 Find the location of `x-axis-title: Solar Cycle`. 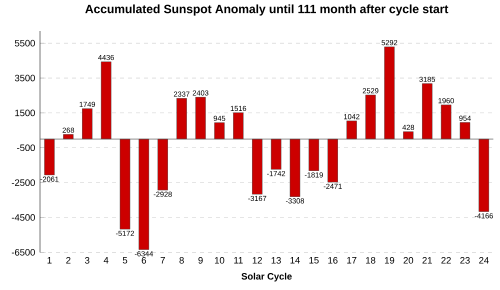

x-axis-title: Solar Cycle is located at coordinates (267, 277).